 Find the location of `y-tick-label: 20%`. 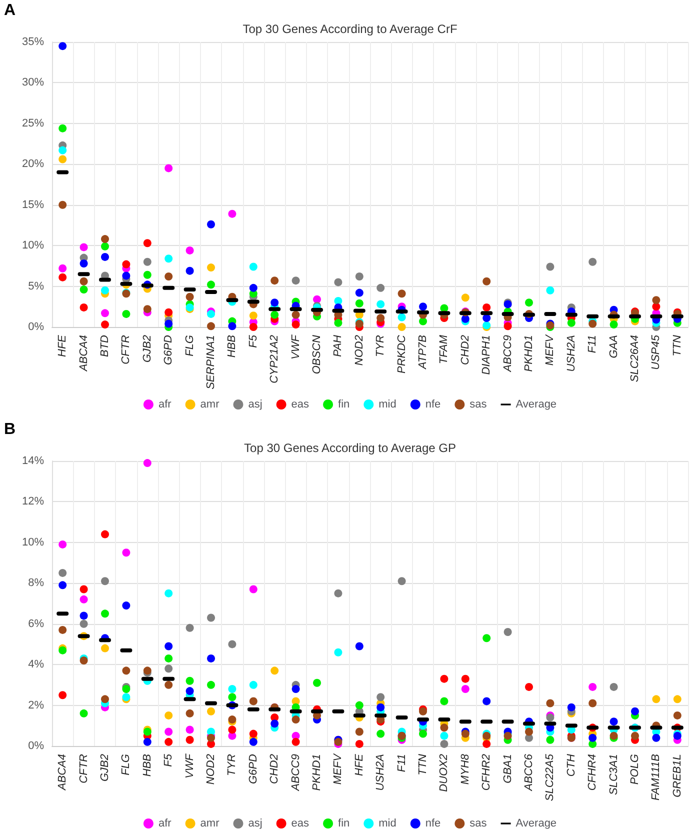

y-tick-label: 20% is located at coordinates (33, 164).